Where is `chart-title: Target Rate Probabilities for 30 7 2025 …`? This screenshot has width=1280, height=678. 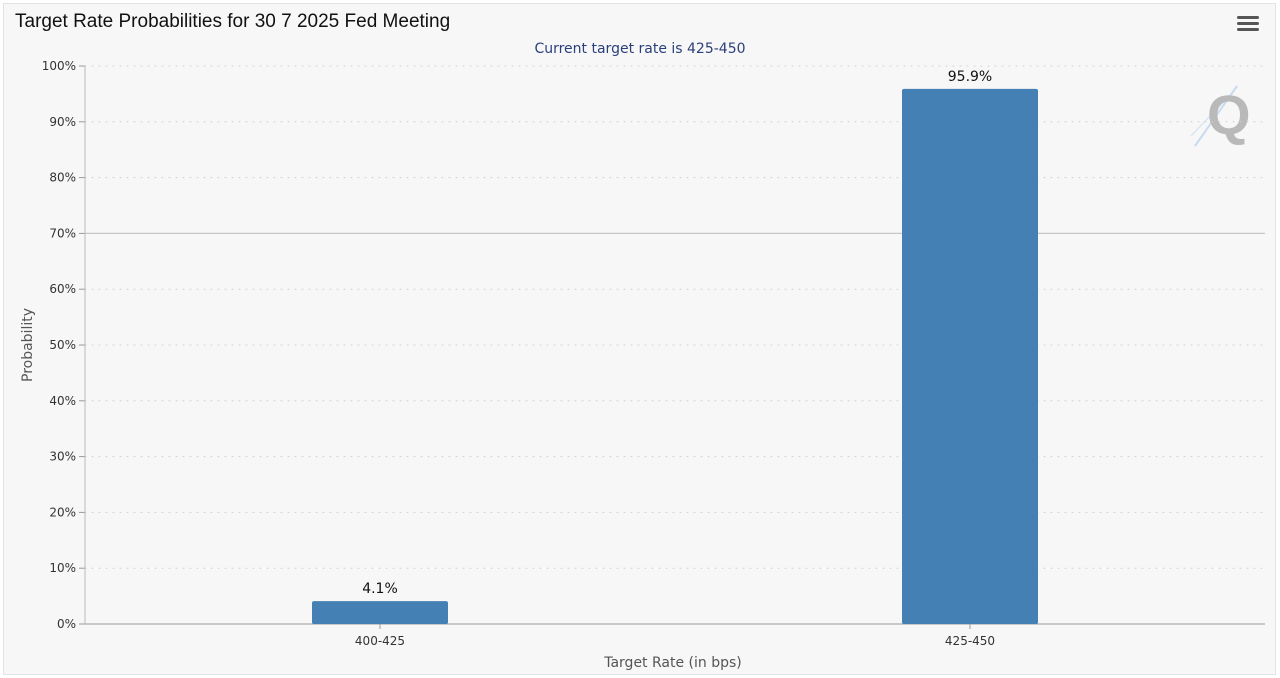 chart-title: Target Rate Probabilities for 30 7 2025 … is located at coordinates (233, 21).